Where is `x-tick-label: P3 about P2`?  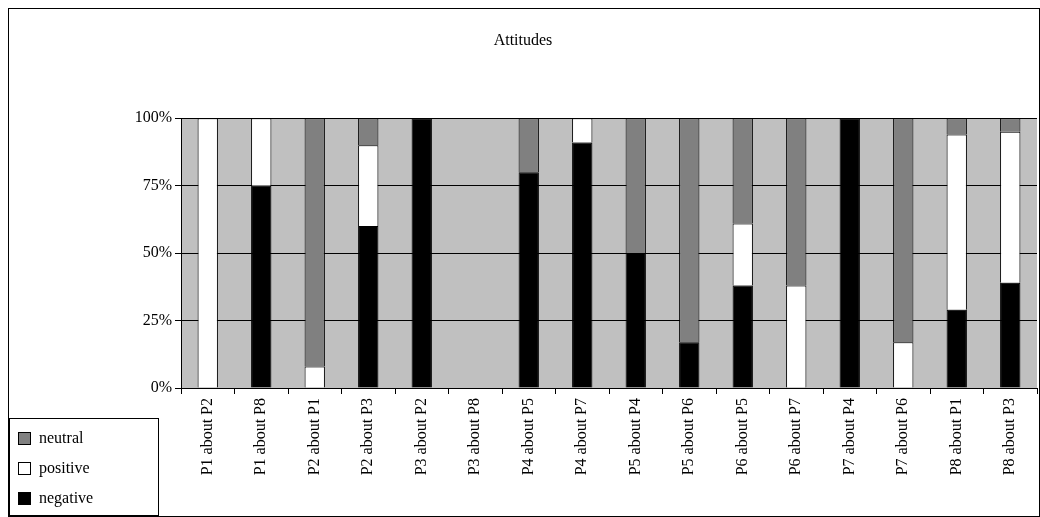 x-tick-label: P3 about P2 is located at coordinates (420, 437).